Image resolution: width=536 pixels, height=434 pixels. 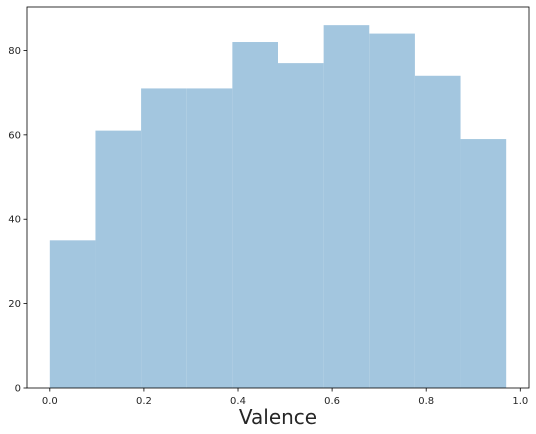 What do you see at coordinates (14, 51) in the screenshot?
I see `y-tick-label: 80` at bounding box center [14, 51].